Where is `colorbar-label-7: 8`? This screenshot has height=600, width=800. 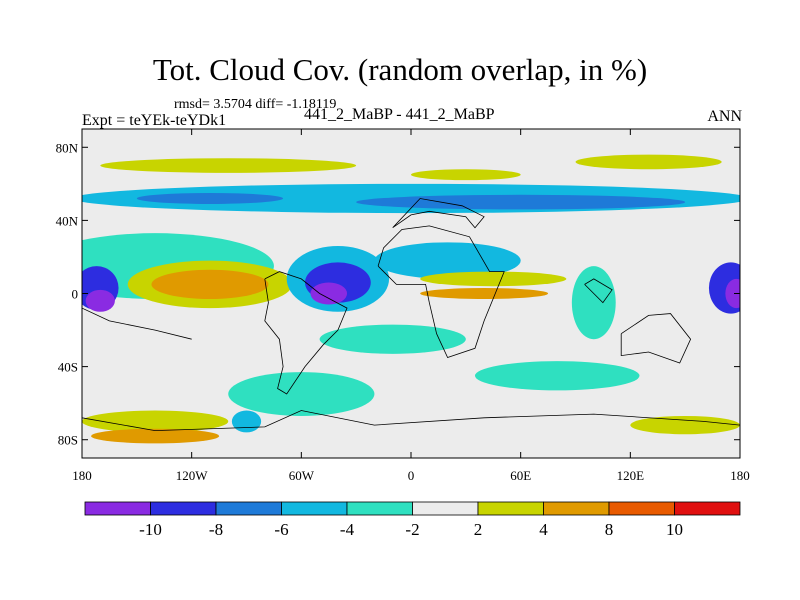 colorbar-label-7: 8 is located at coordinates (609, 529).